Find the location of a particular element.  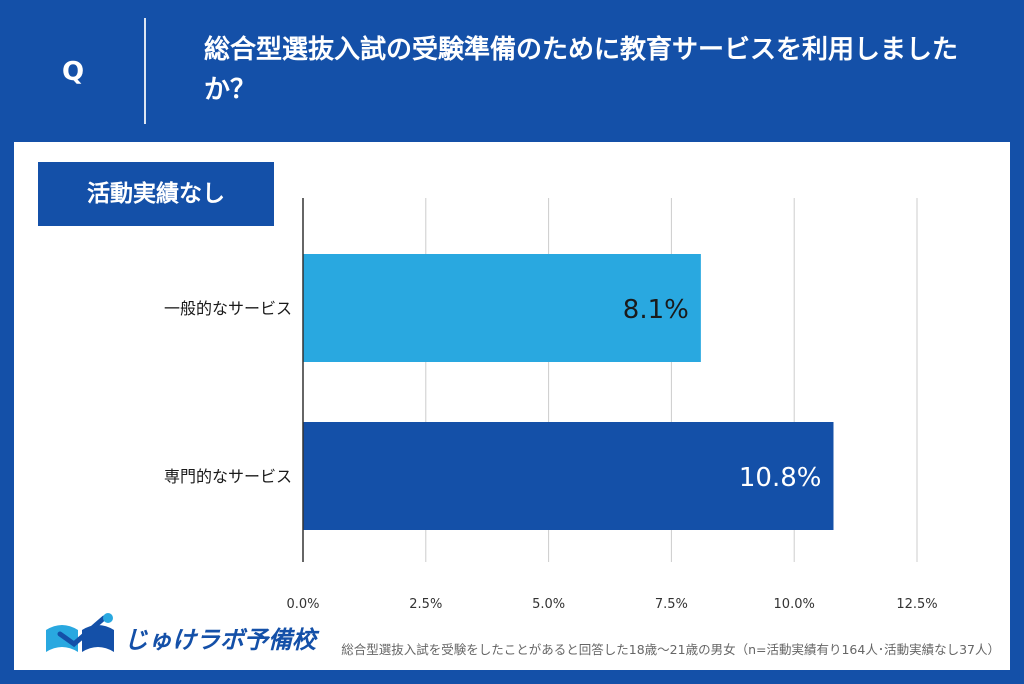

data-label: 8.1% is located at coordinates (656, 310).